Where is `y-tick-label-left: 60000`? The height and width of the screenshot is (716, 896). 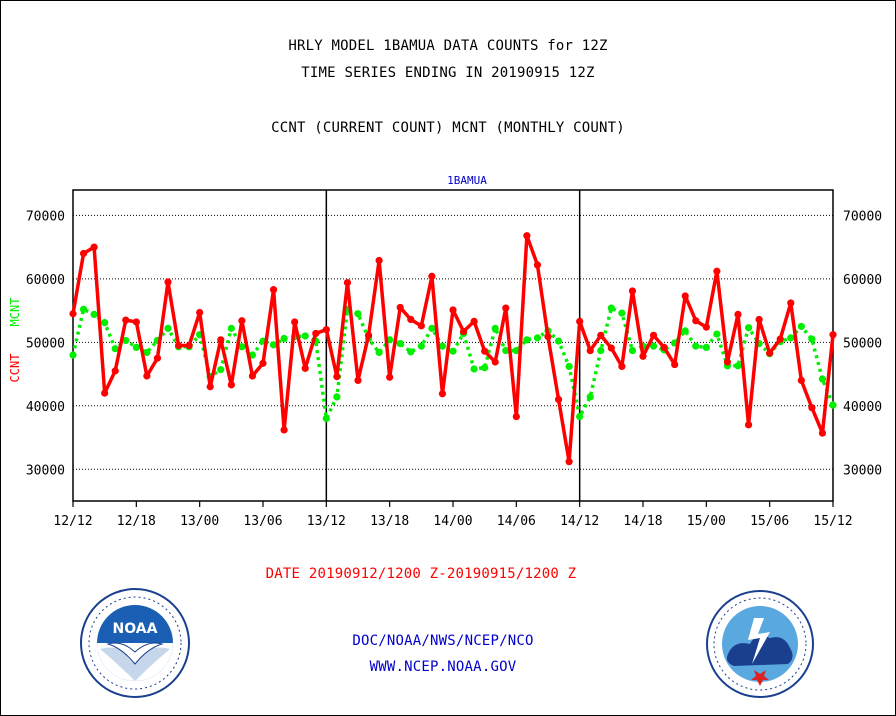
y-tick-label-left: 60000 is located at coordinates (45, 280).